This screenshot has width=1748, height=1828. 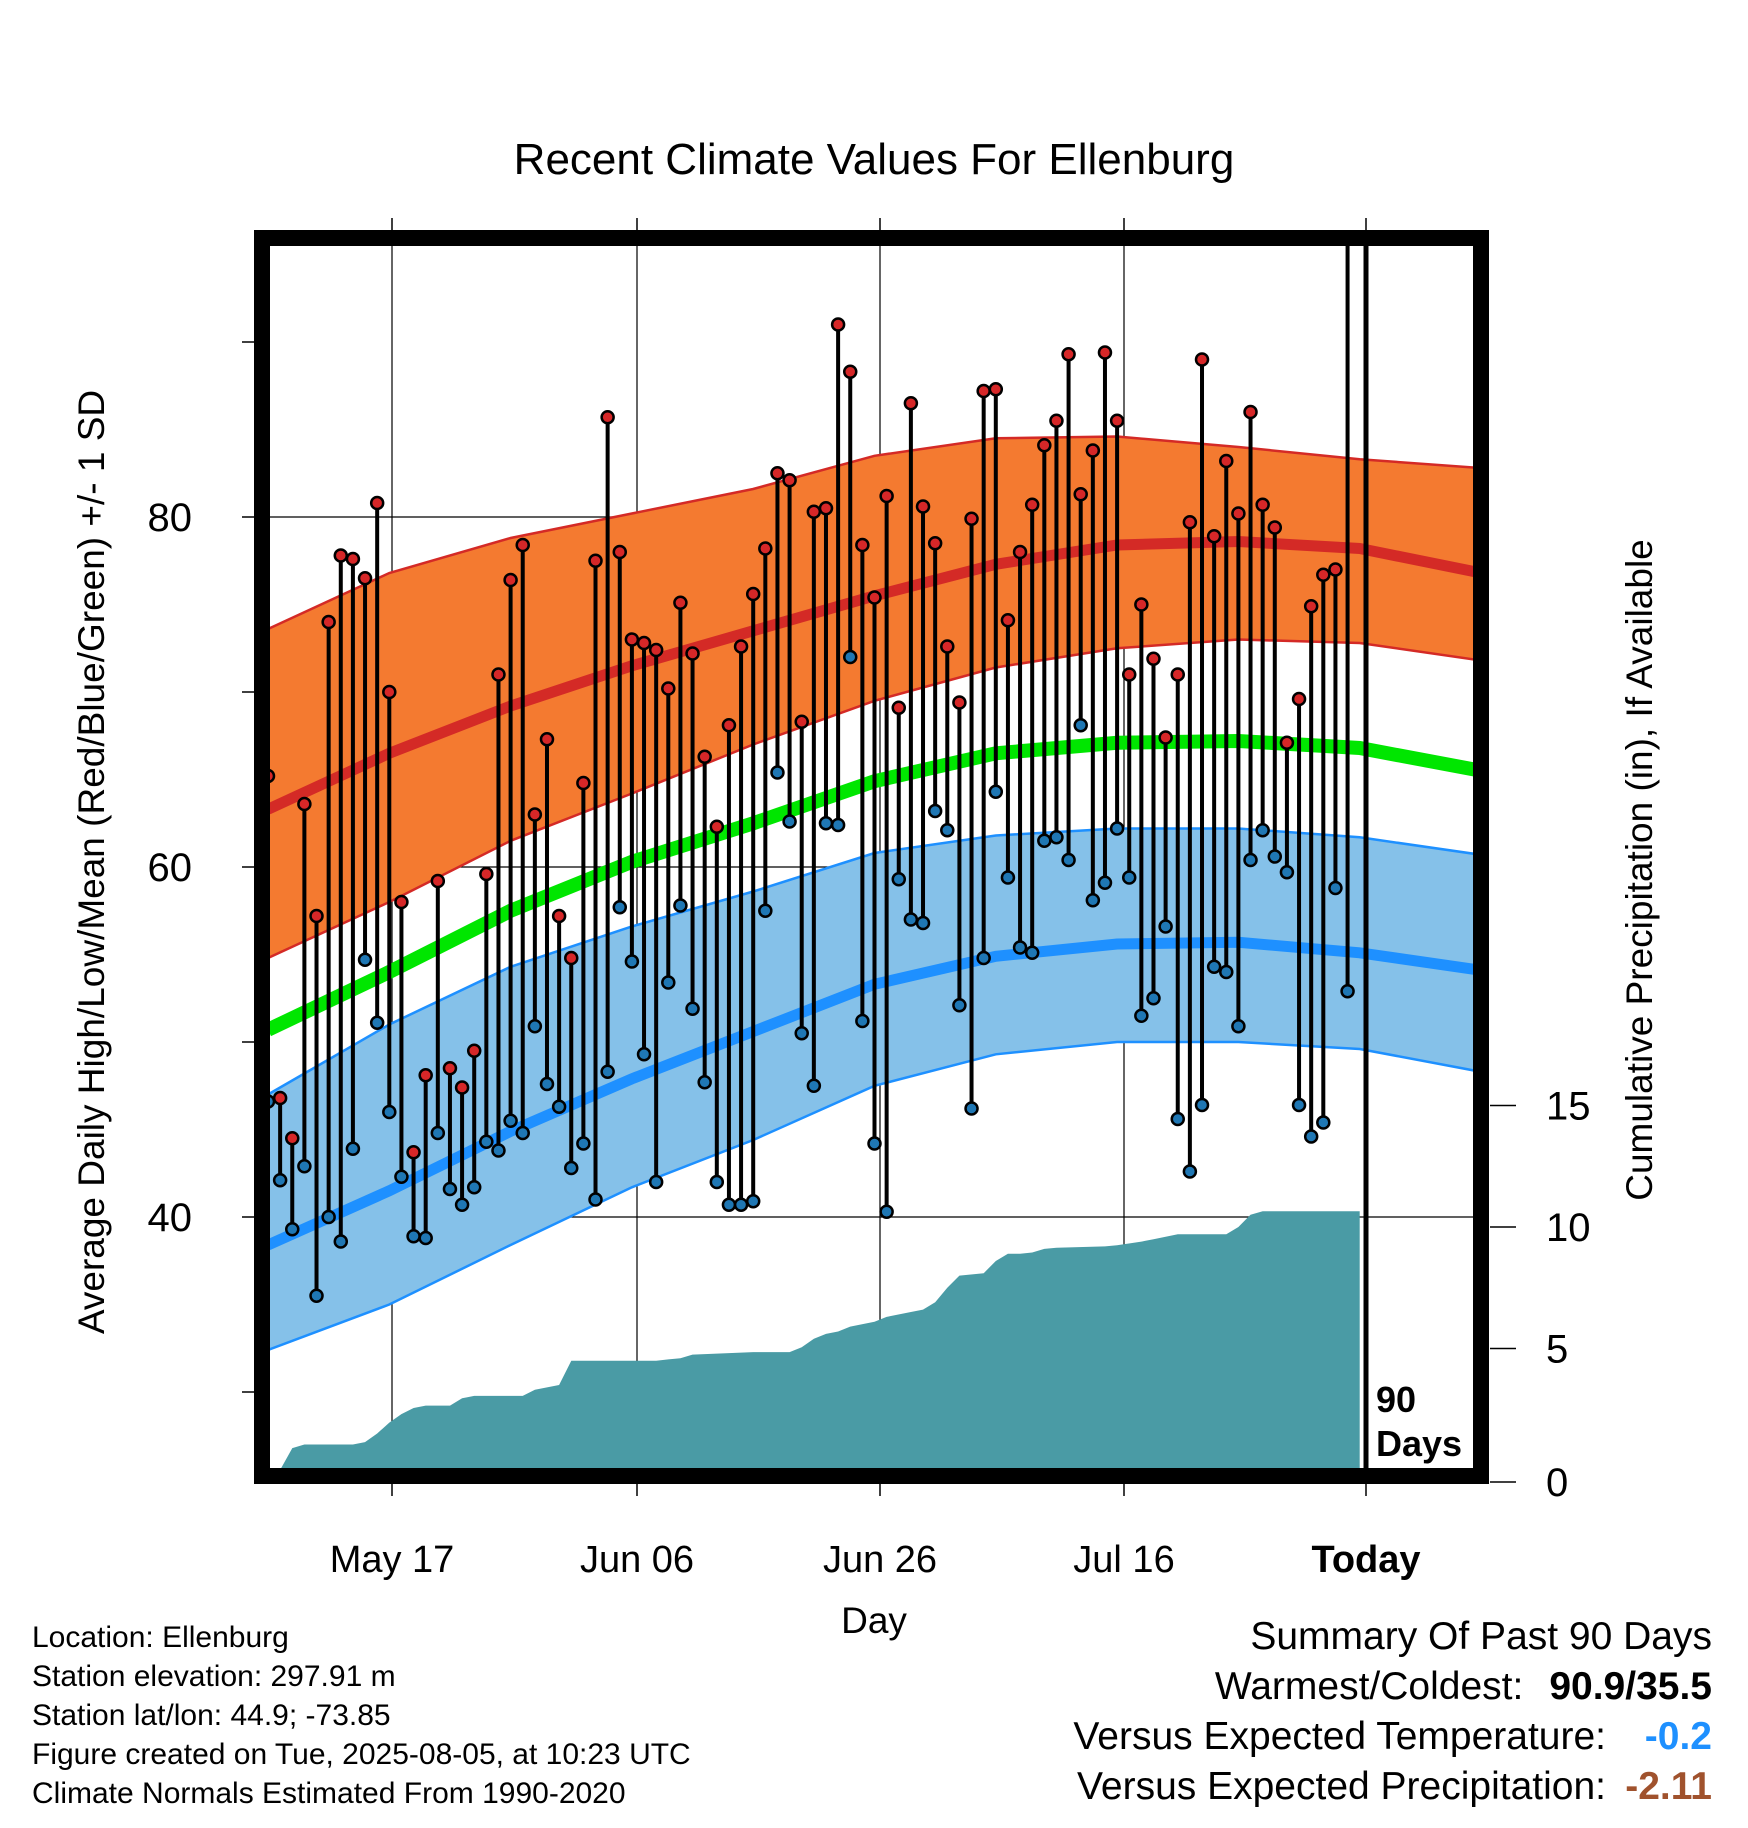 I want to click on y-right-tick-label: 15, so click(x=1568, y=1107).